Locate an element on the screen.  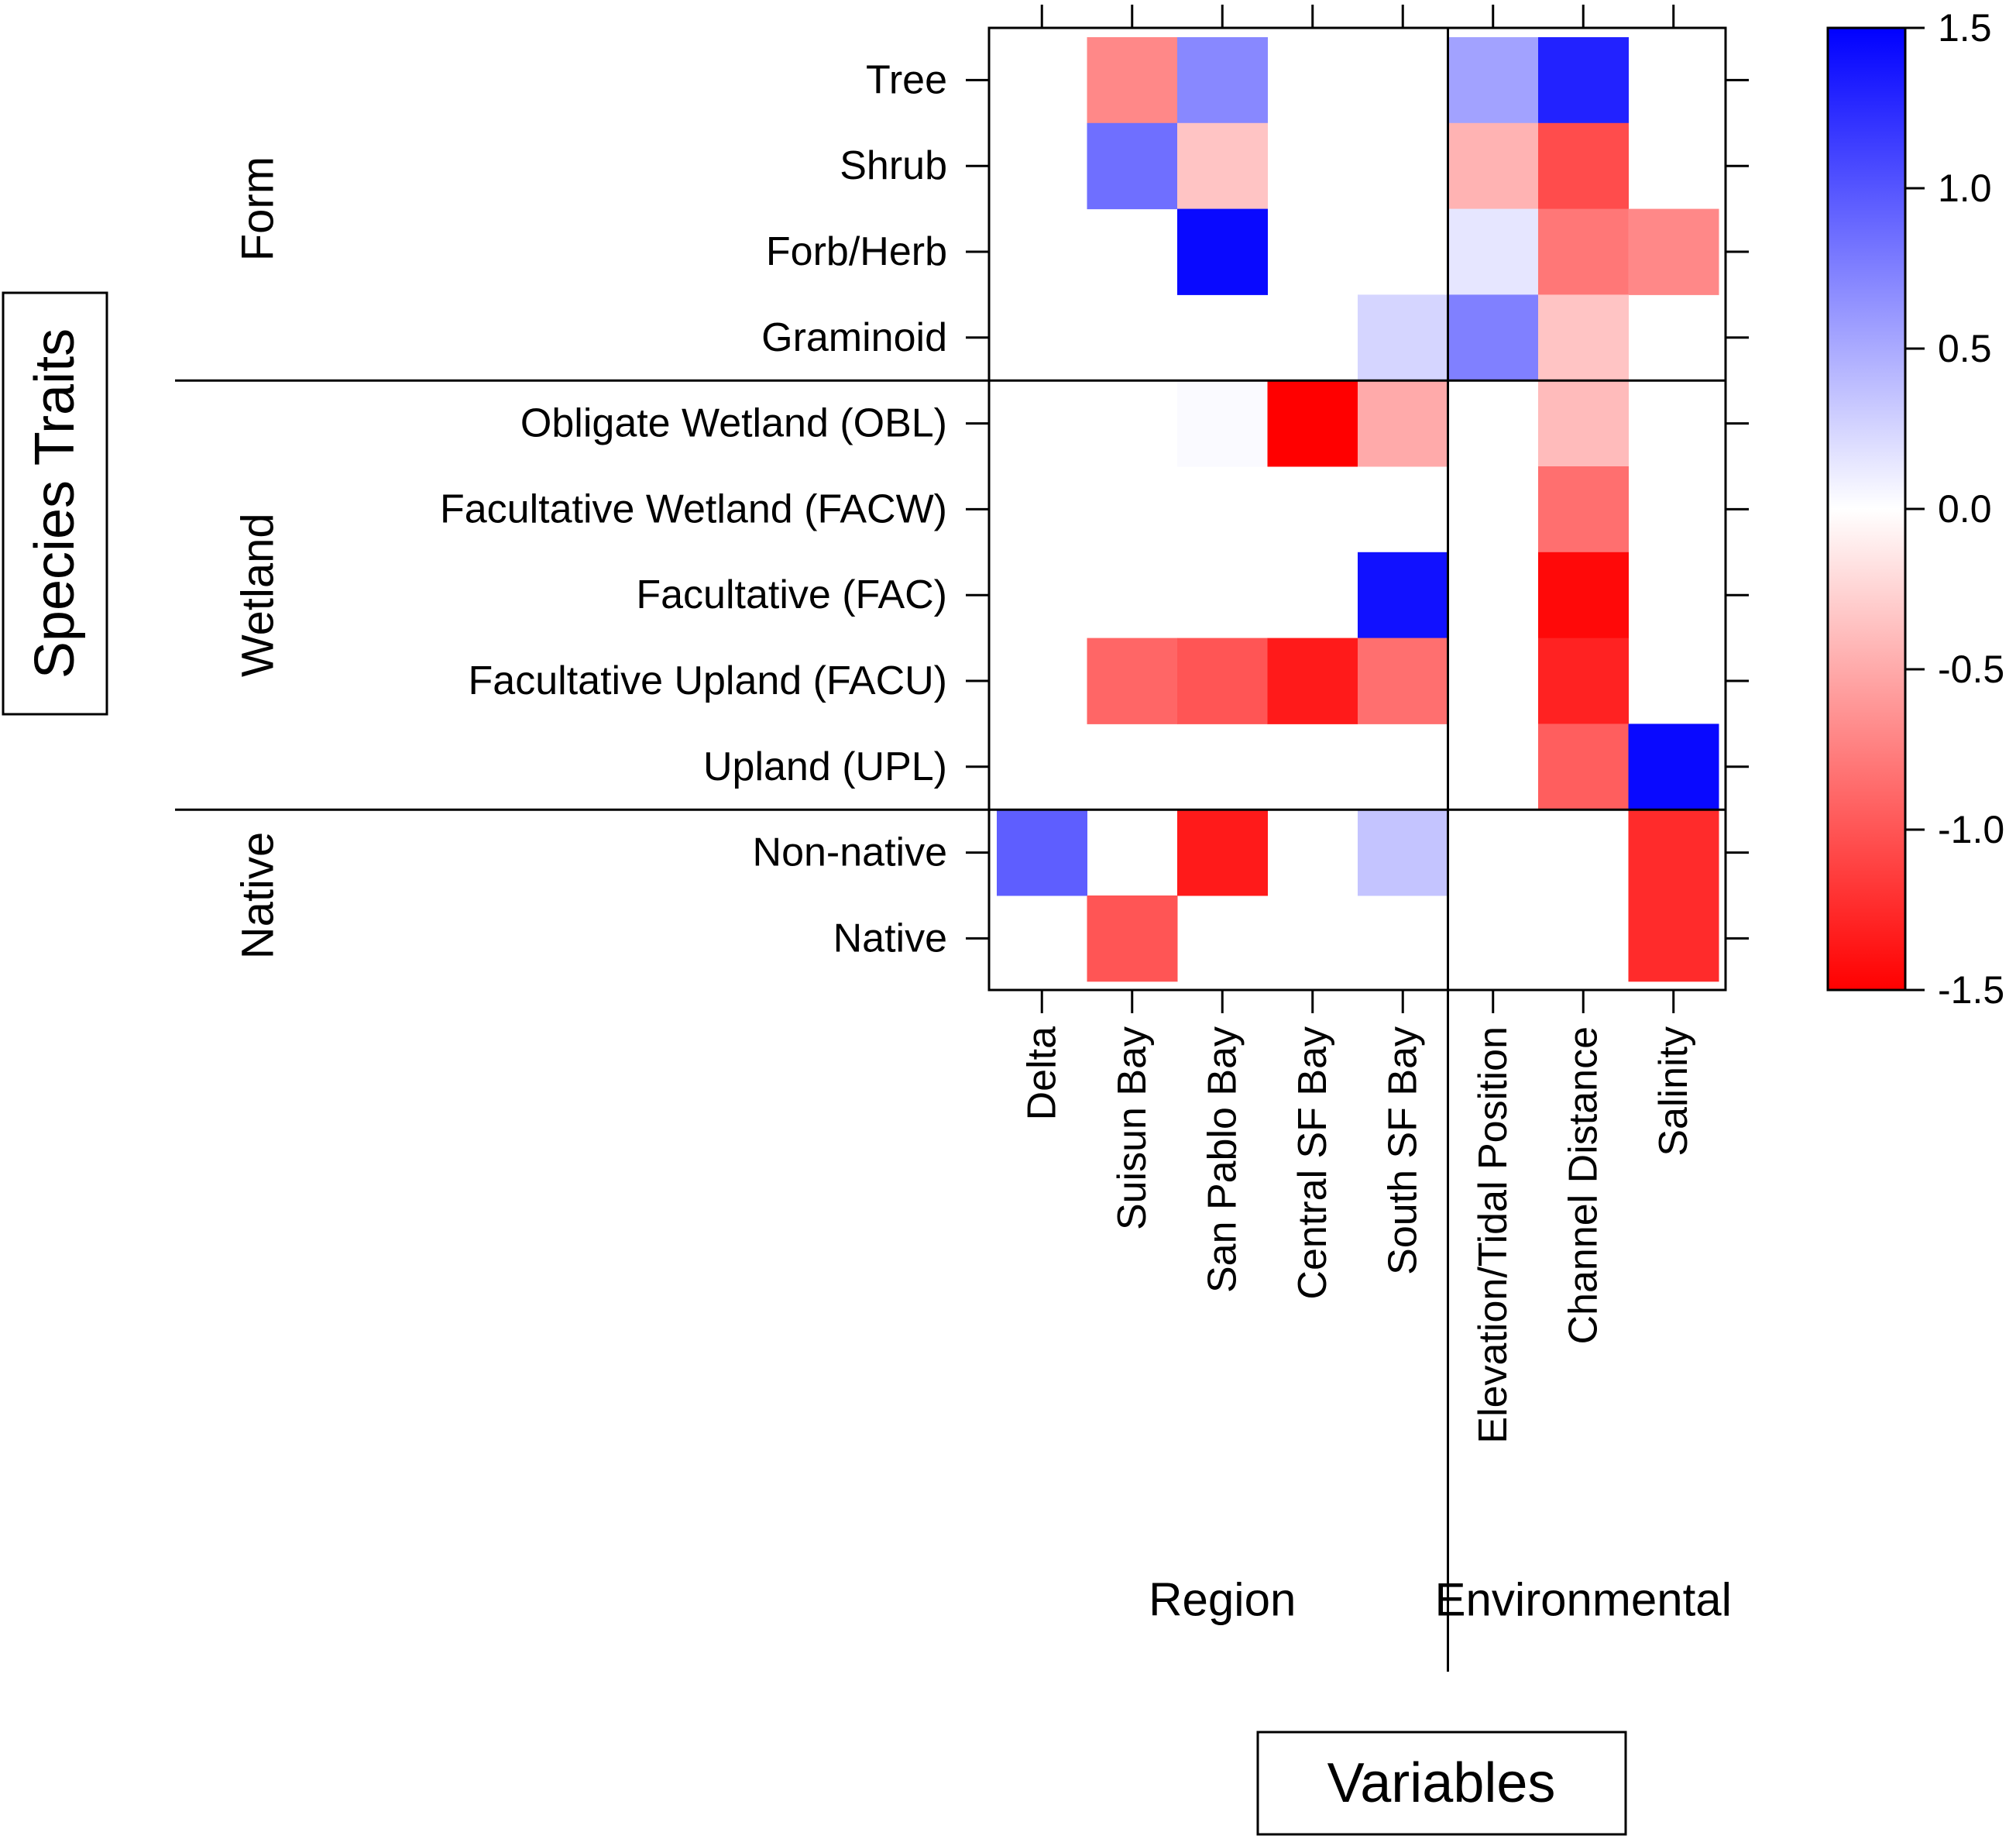
cell-shrub-san-pablo-bay is located at coordinates (1222, 166).